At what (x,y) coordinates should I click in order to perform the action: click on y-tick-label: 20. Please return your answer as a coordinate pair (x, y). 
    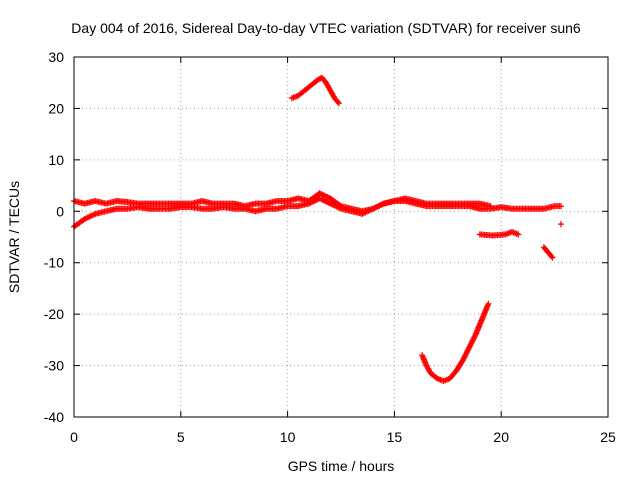
    Looking at the image, I should click on (56, 108).